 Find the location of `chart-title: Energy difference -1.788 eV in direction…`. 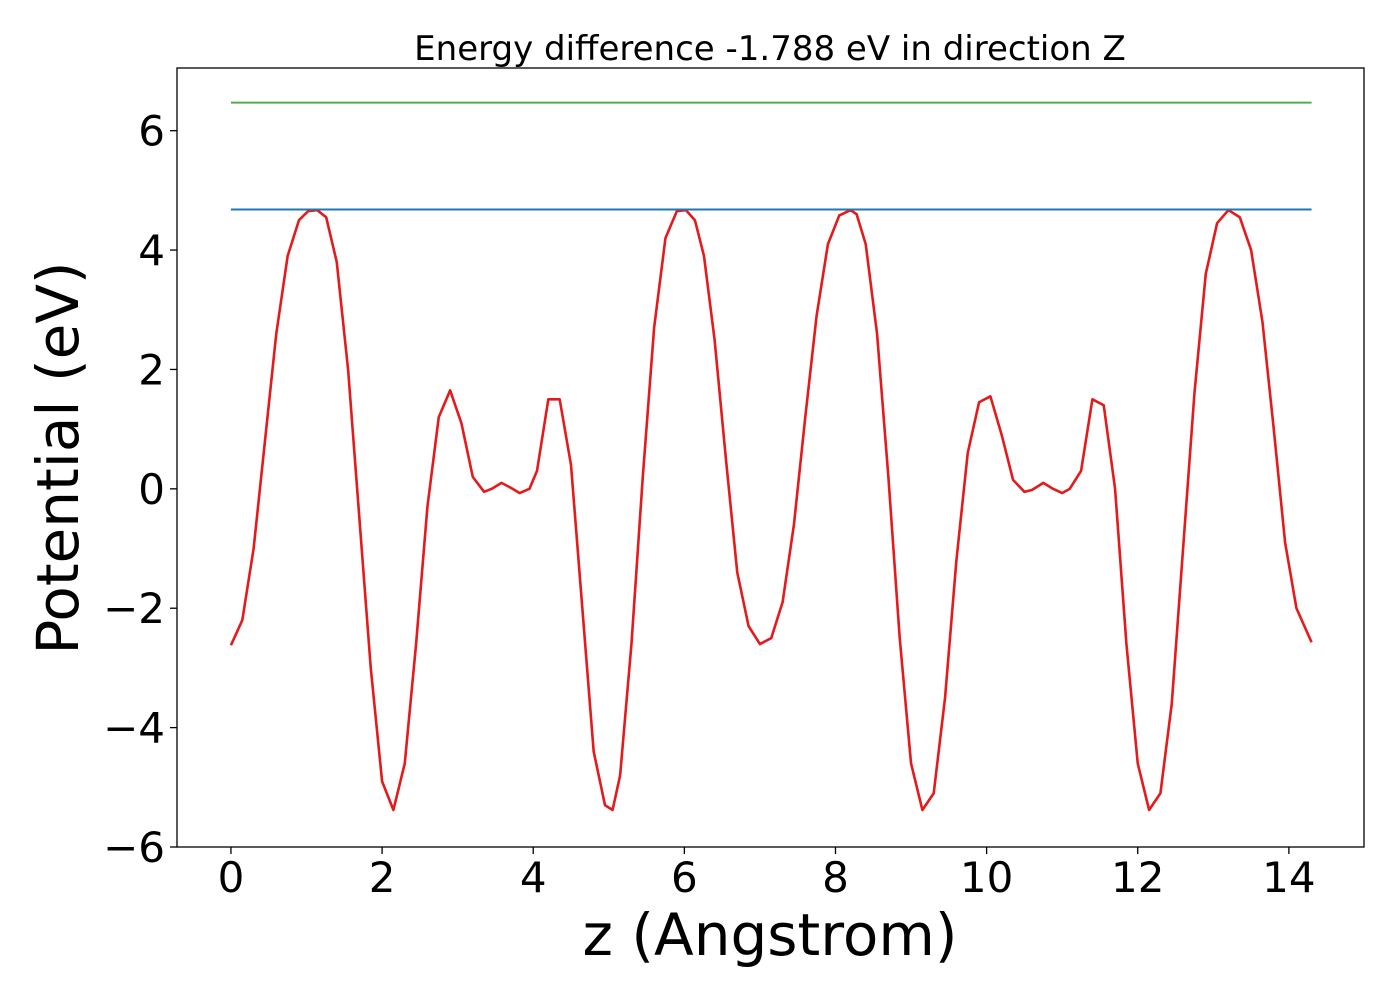

chart-title: Energy difference -1.788 eV in direction… is located at coordinates (770, 49).